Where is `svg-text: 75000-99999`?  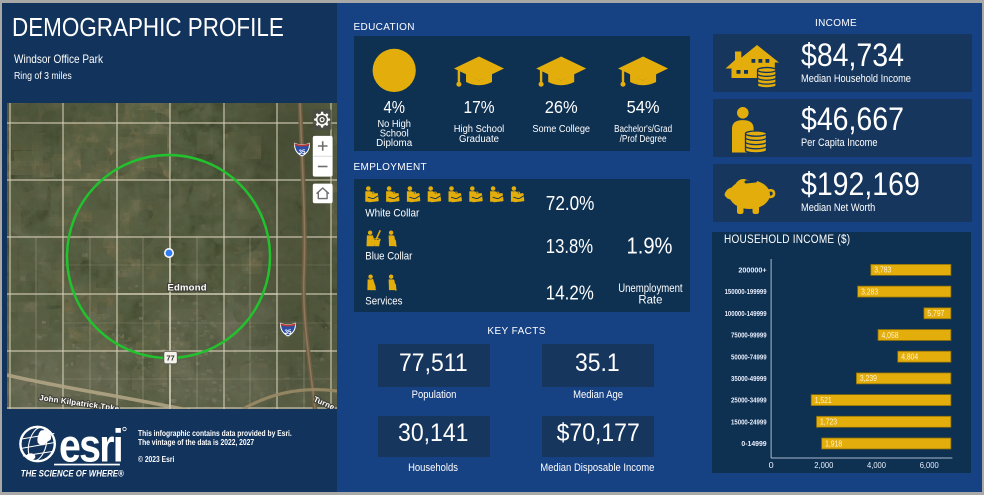 svg-text: 75000-99999 is located at coordinates (749, 335).